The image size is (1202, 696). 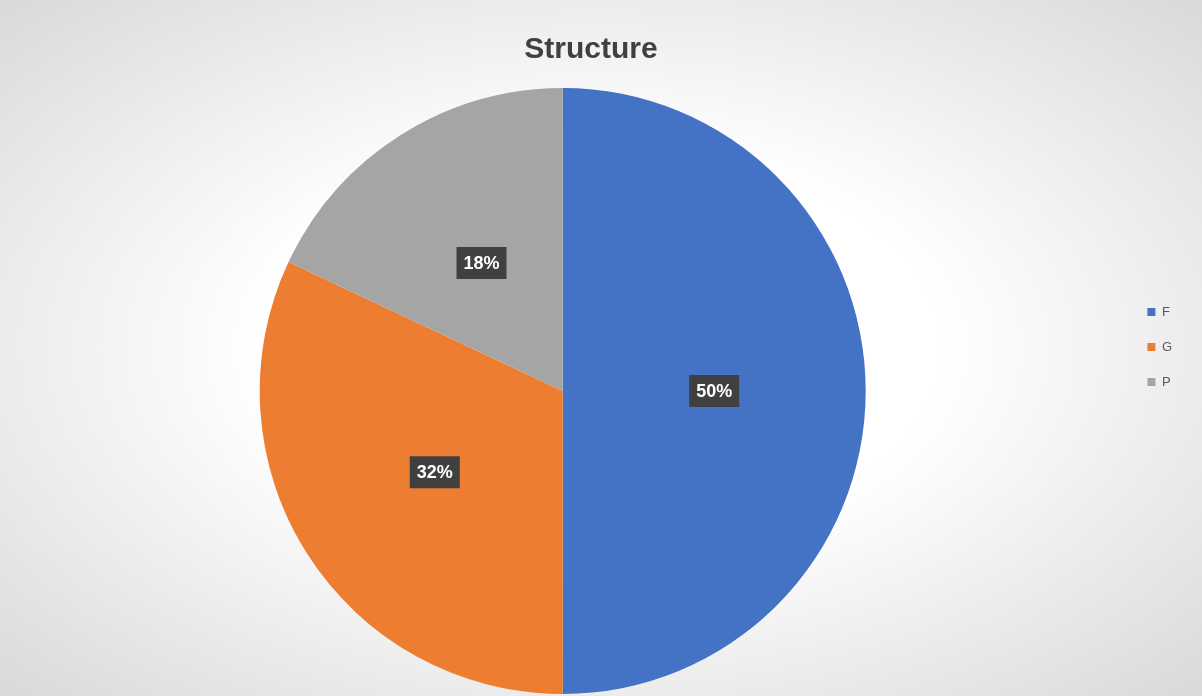 I want to click on legend-label: P, so click(x=1166, y=381).